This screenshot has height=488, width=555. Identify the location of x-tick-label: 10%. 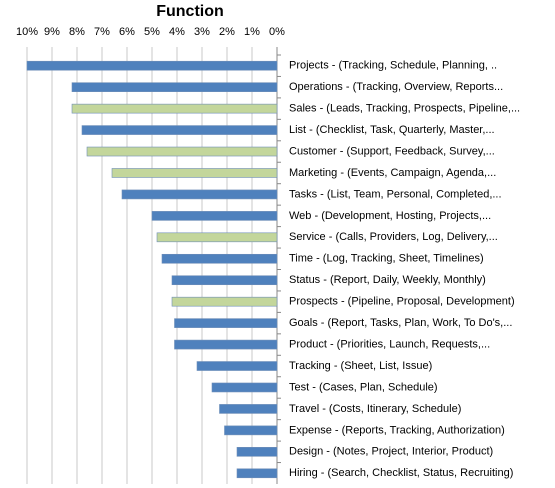
(27, 32).